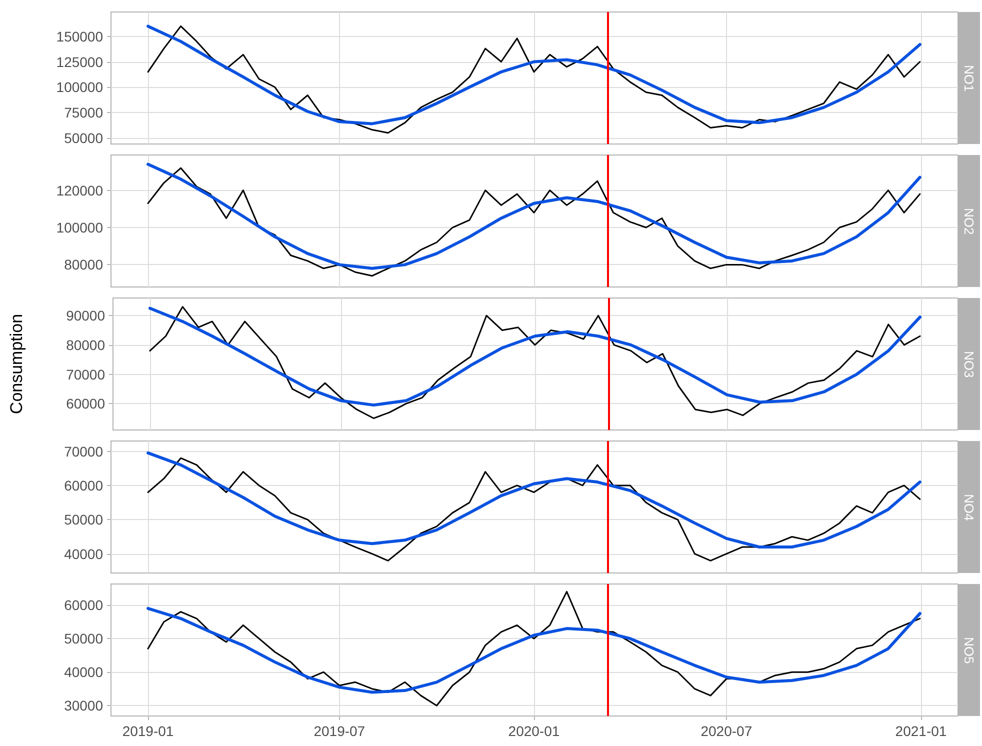 The image size is (982, 746). I want to click on y-tick-label: 75000, so click(84, 112).